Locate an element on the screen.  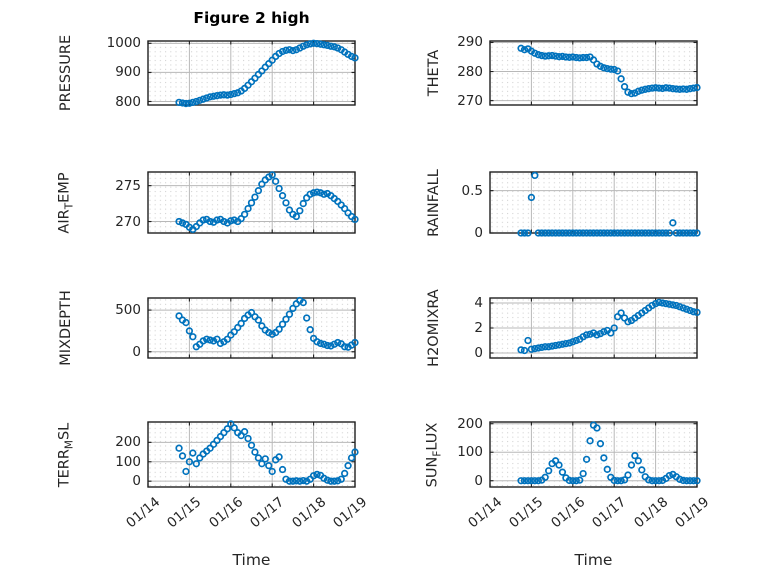
ylabel-text: RAINFALL is located at coordinates (434, 202).